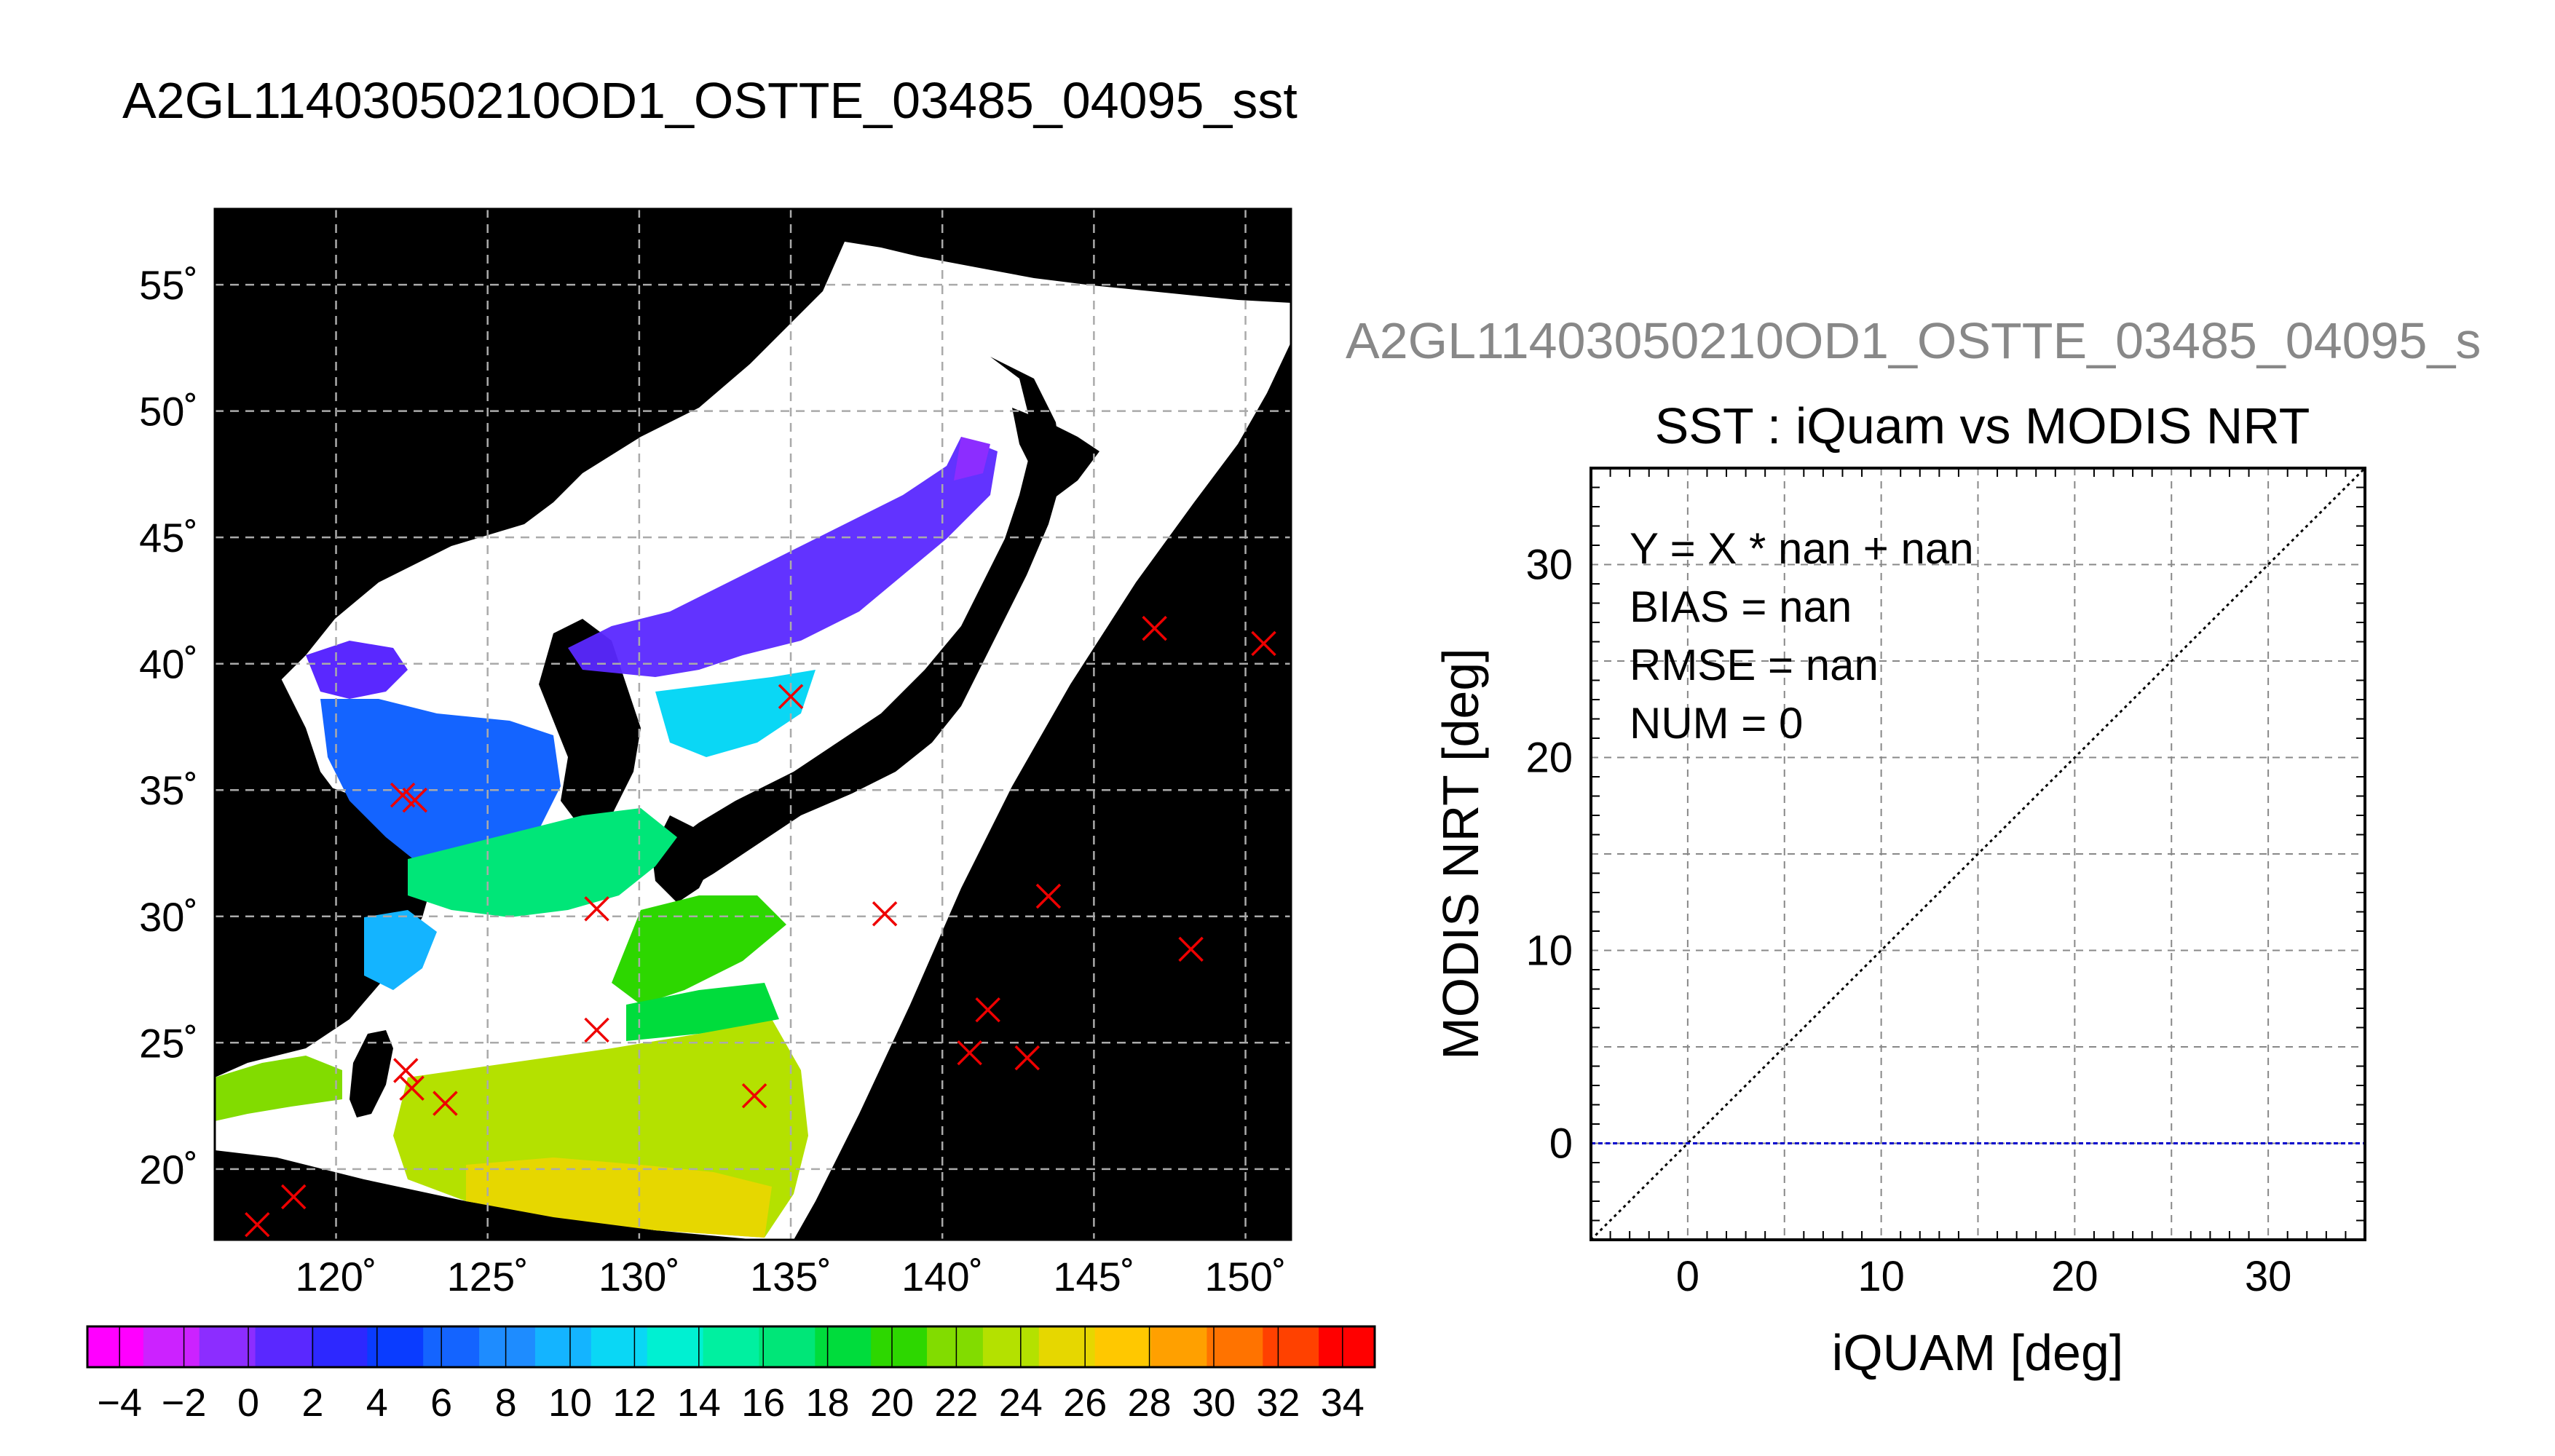  Describe the element at coordinates (619, 1198) in the screenshot. I see `sst-patch-warm` at that location.